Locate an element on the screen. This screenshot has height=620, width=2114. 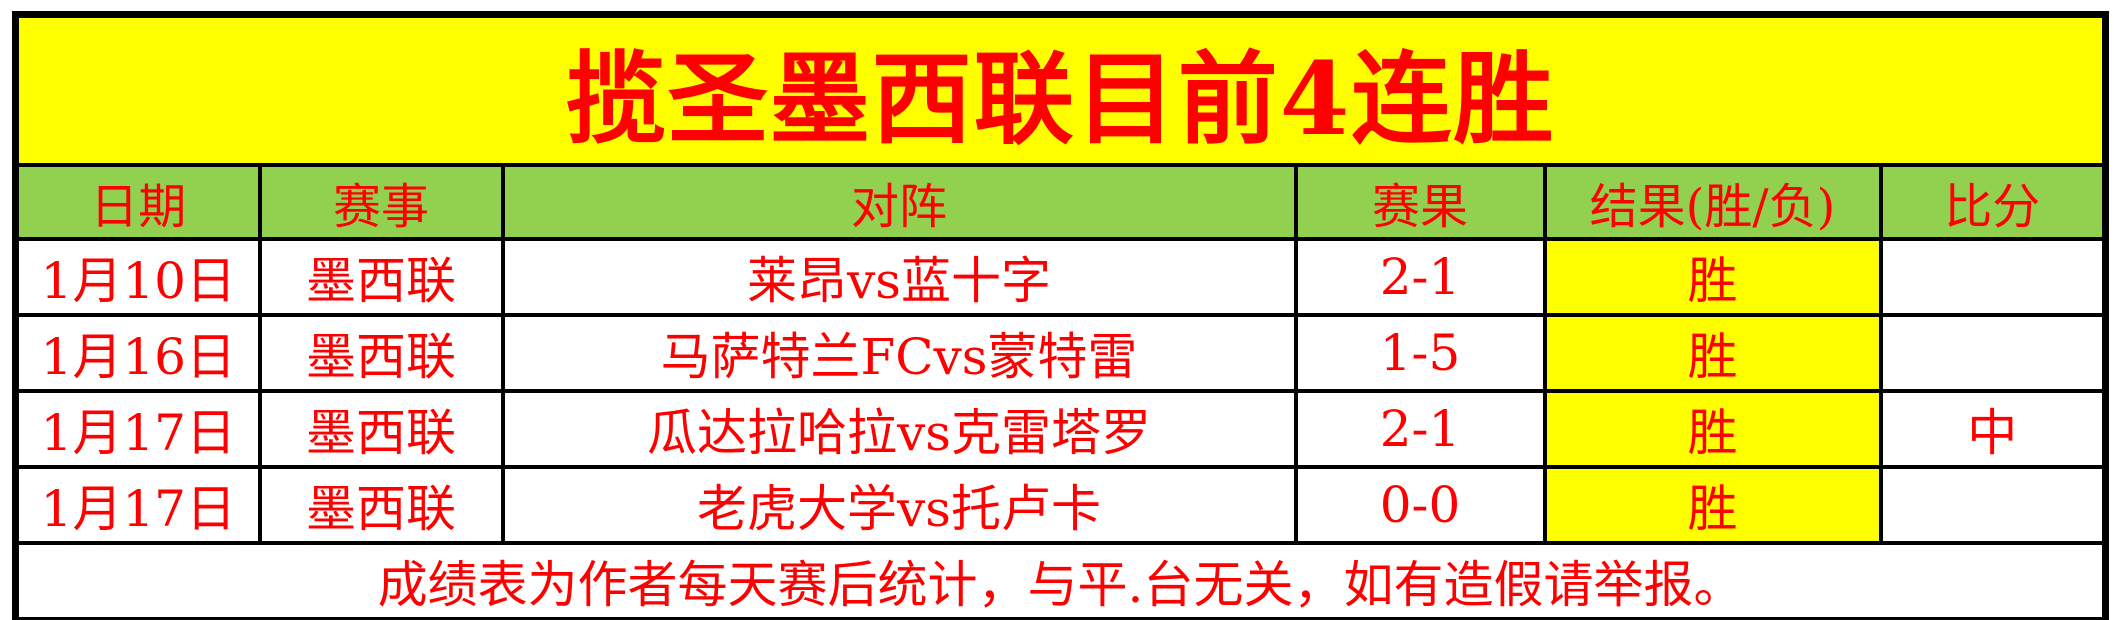
col-header-league: 赛事 is located at coordinates (381, 202).